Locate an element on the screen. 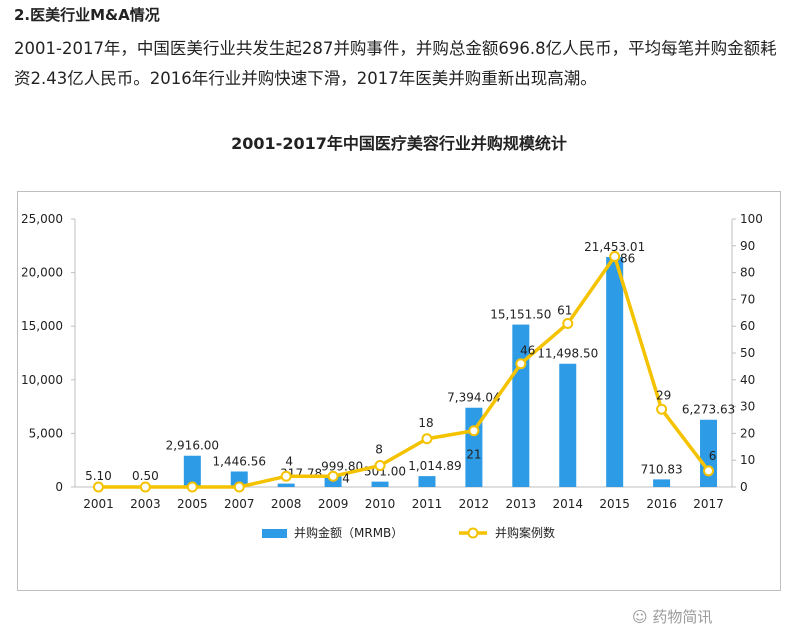 The image size is (798, 627). right-tick-label: 50 is located at coordinates (747, 353).